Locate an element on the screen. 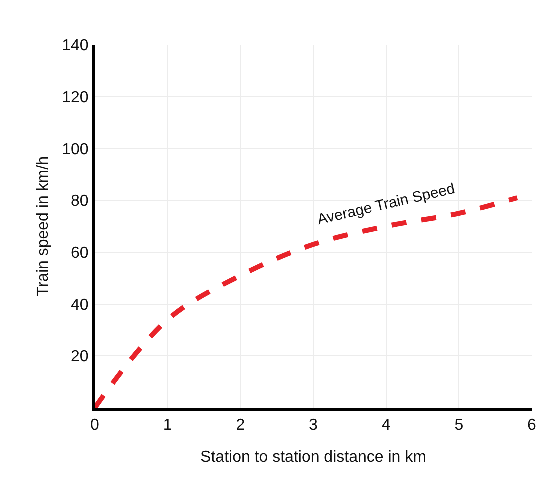 Image resolution: width=547 pixels, height=493 pixels. y-tick-label: 20 is located at coordinates (80, 357).